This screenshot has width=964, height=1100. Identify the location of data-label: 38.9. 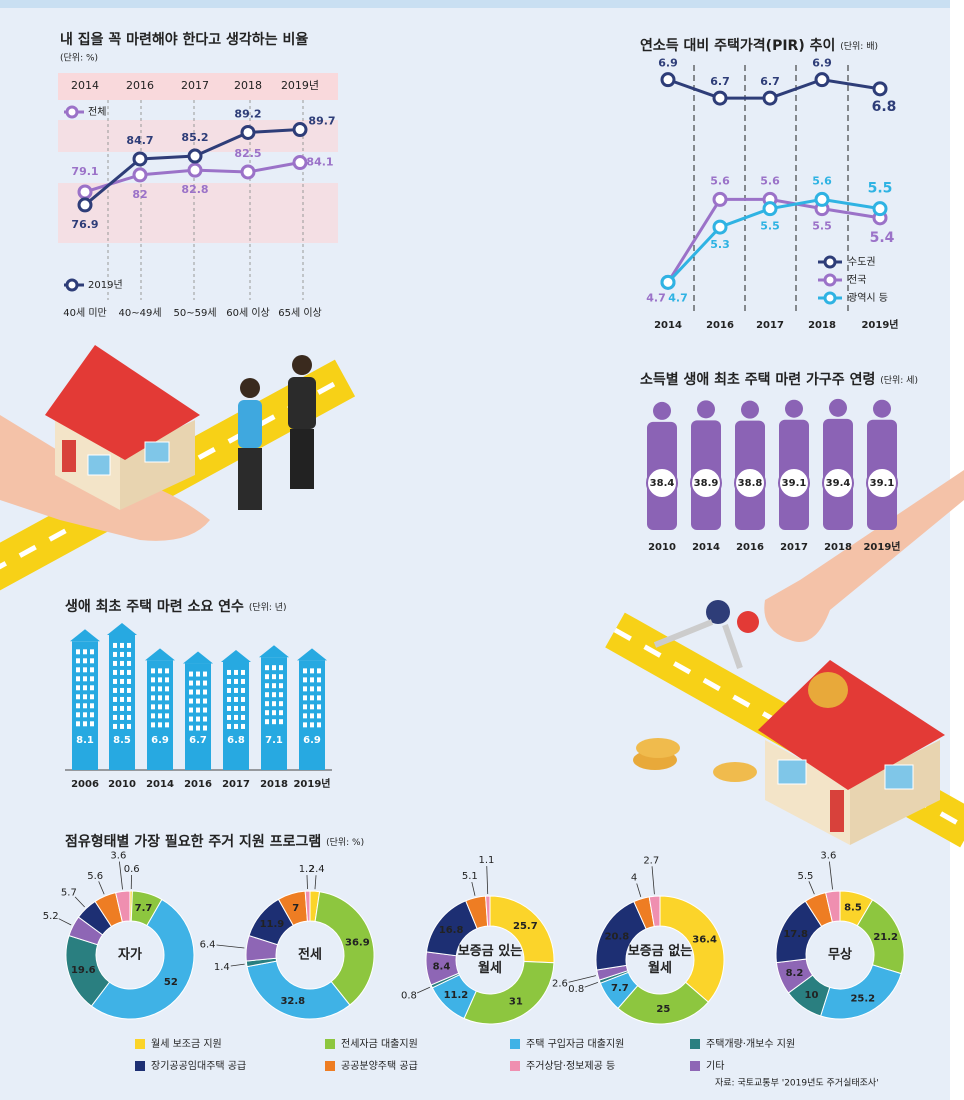
(706, 483).